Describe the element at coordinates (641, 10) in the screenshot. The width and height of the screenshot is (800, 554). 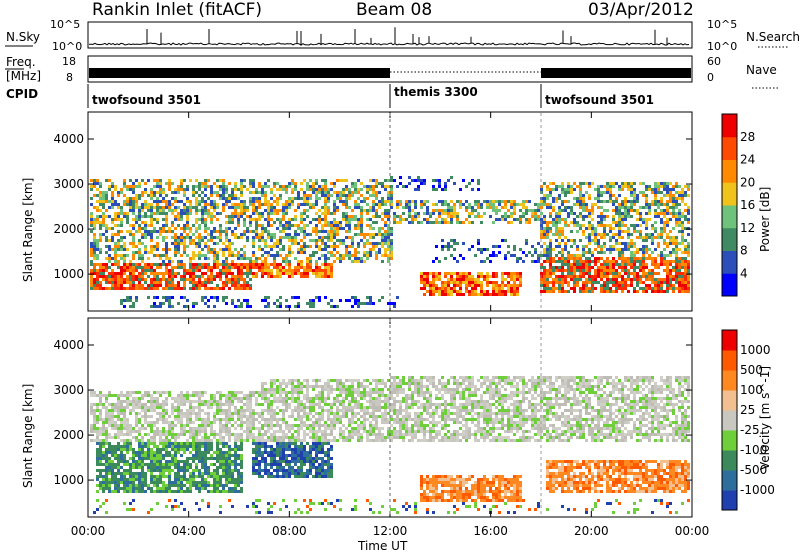
I see `date-title: 03/Apr/2012` at that location.